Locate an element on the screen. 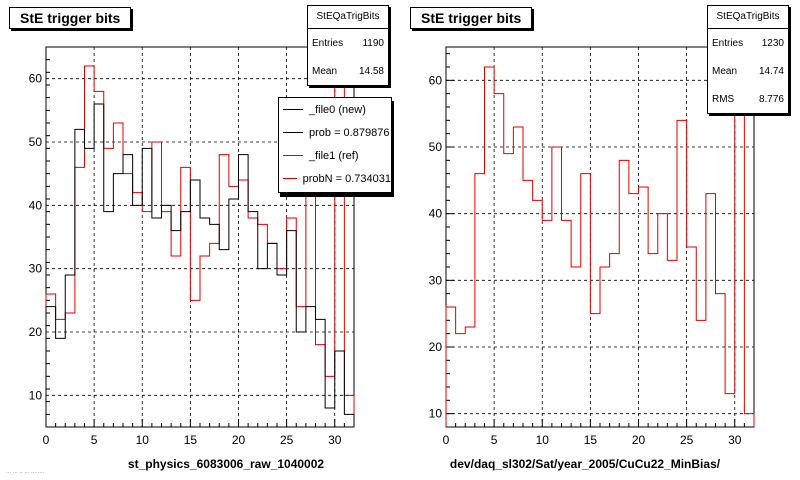 This screenshot has width=800, height=480. left-xtick-label-0: 0 is located at coordinates (46, 440).